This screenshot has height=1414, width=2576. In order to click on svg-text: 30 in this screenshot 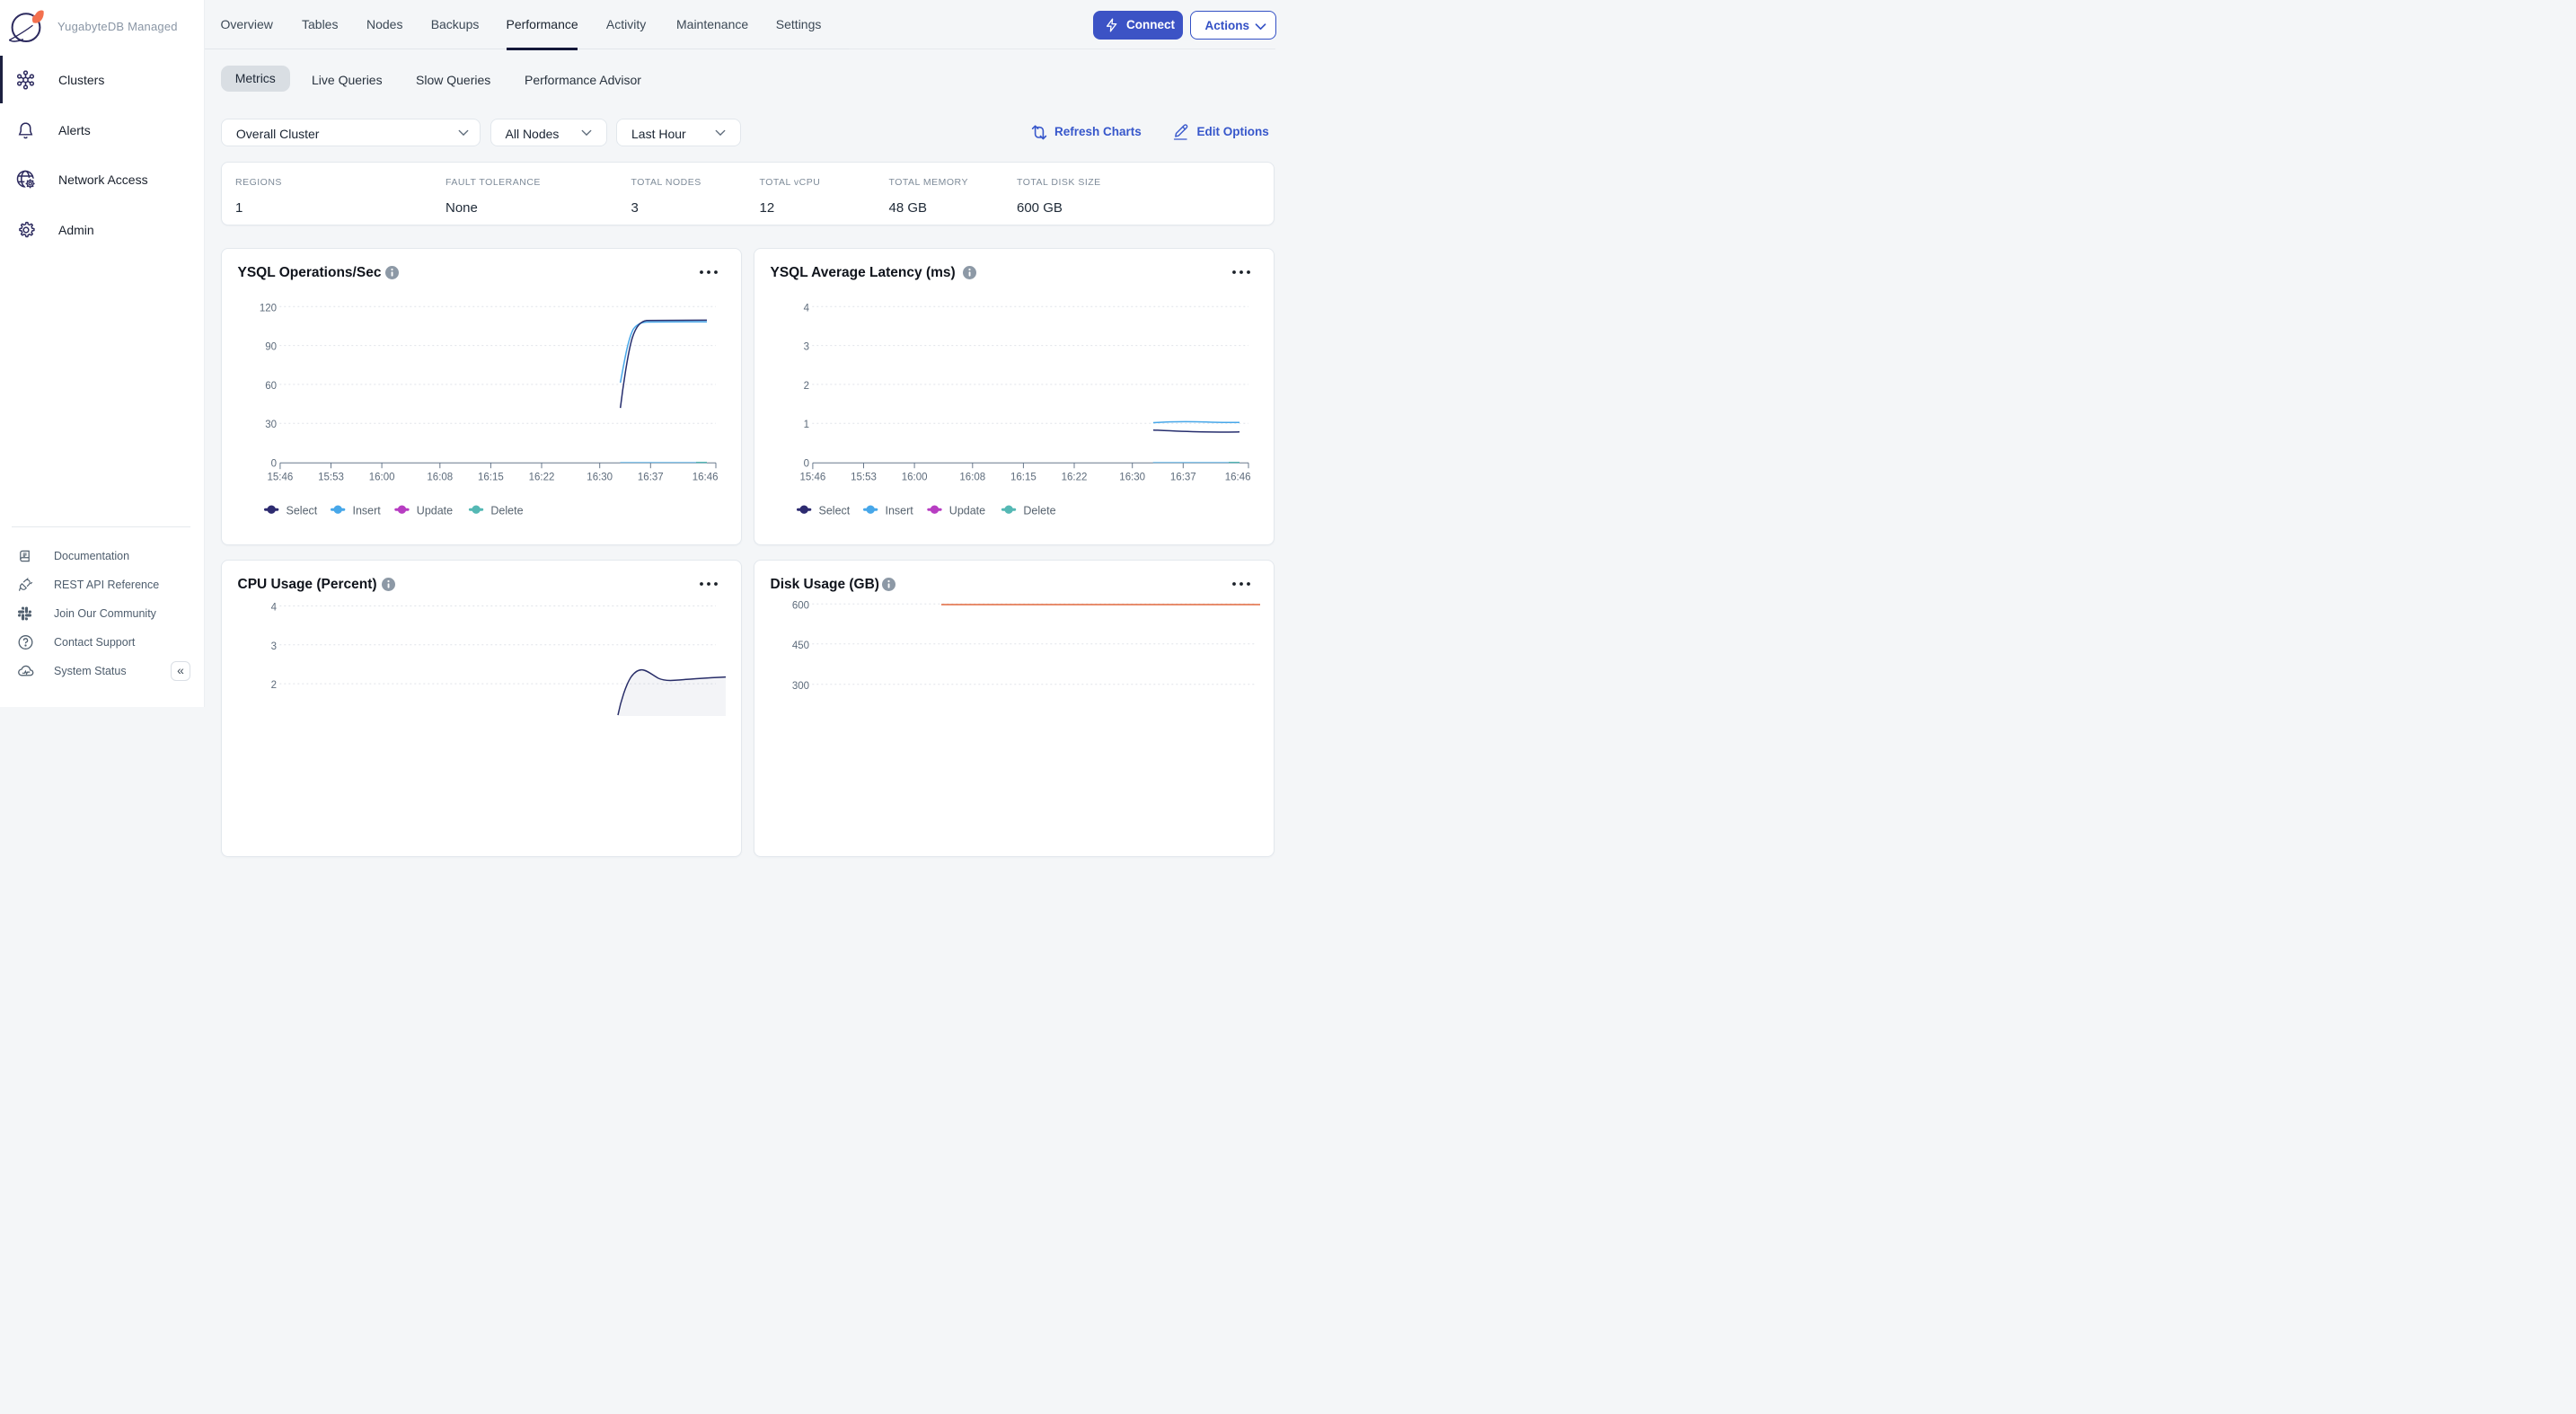, I will do `click(271, 425)`.